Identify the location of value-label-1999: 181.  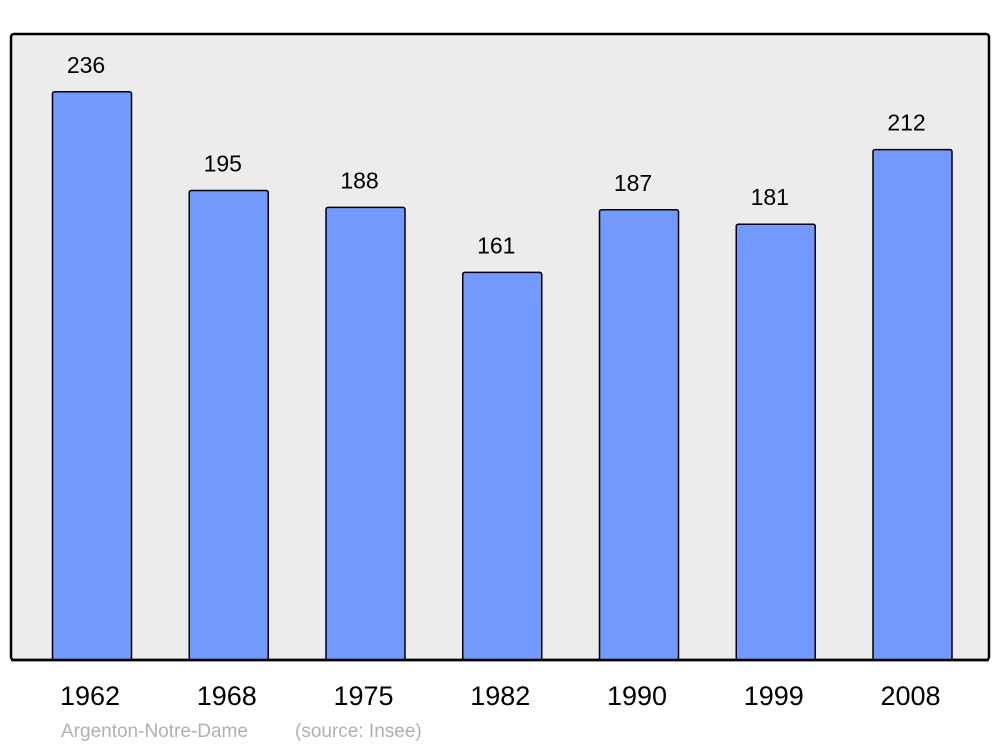
(770, 197).